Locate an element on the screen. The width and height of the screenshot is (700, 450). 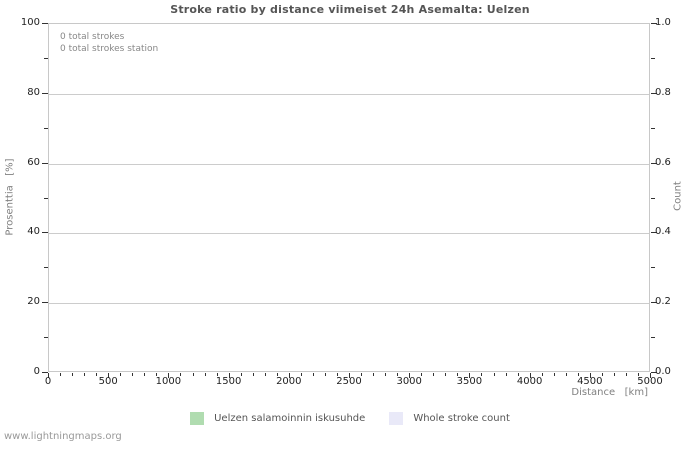
legend-swatch-stroke-ratio is located at coordinates (197, 418).